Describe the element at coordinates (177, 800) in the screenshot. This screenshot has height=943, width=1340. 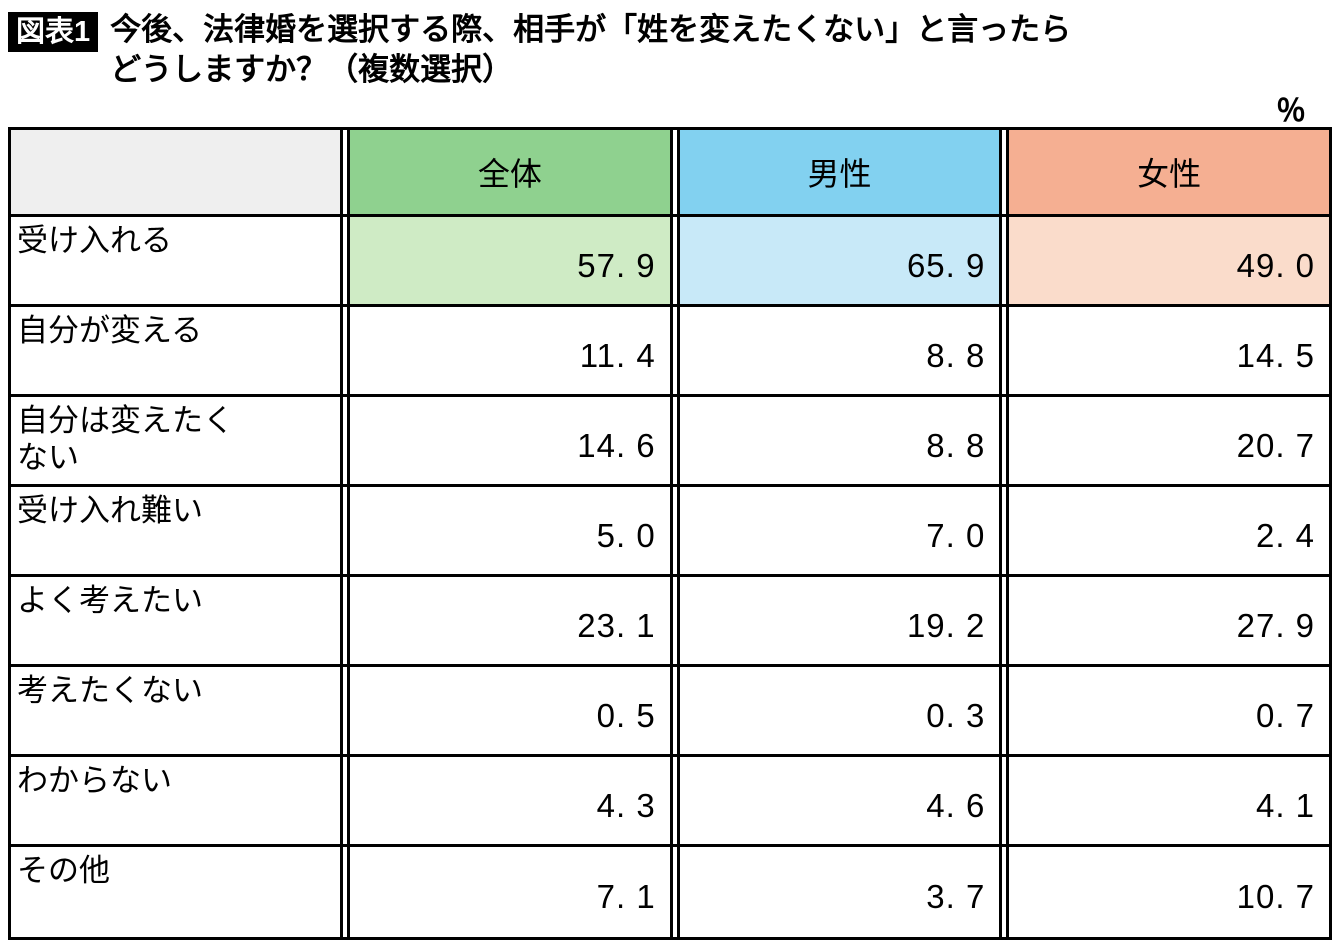
I see `row-label: わからない` at that location.